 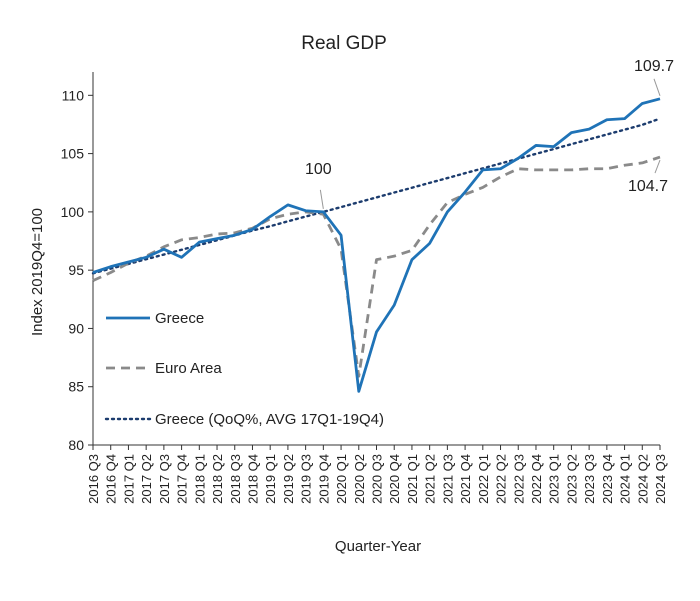 What do you see at coordinates (188, 368) in the screenshot?
I see `legend-label: Euro Area` at bounding box center [188, 368].